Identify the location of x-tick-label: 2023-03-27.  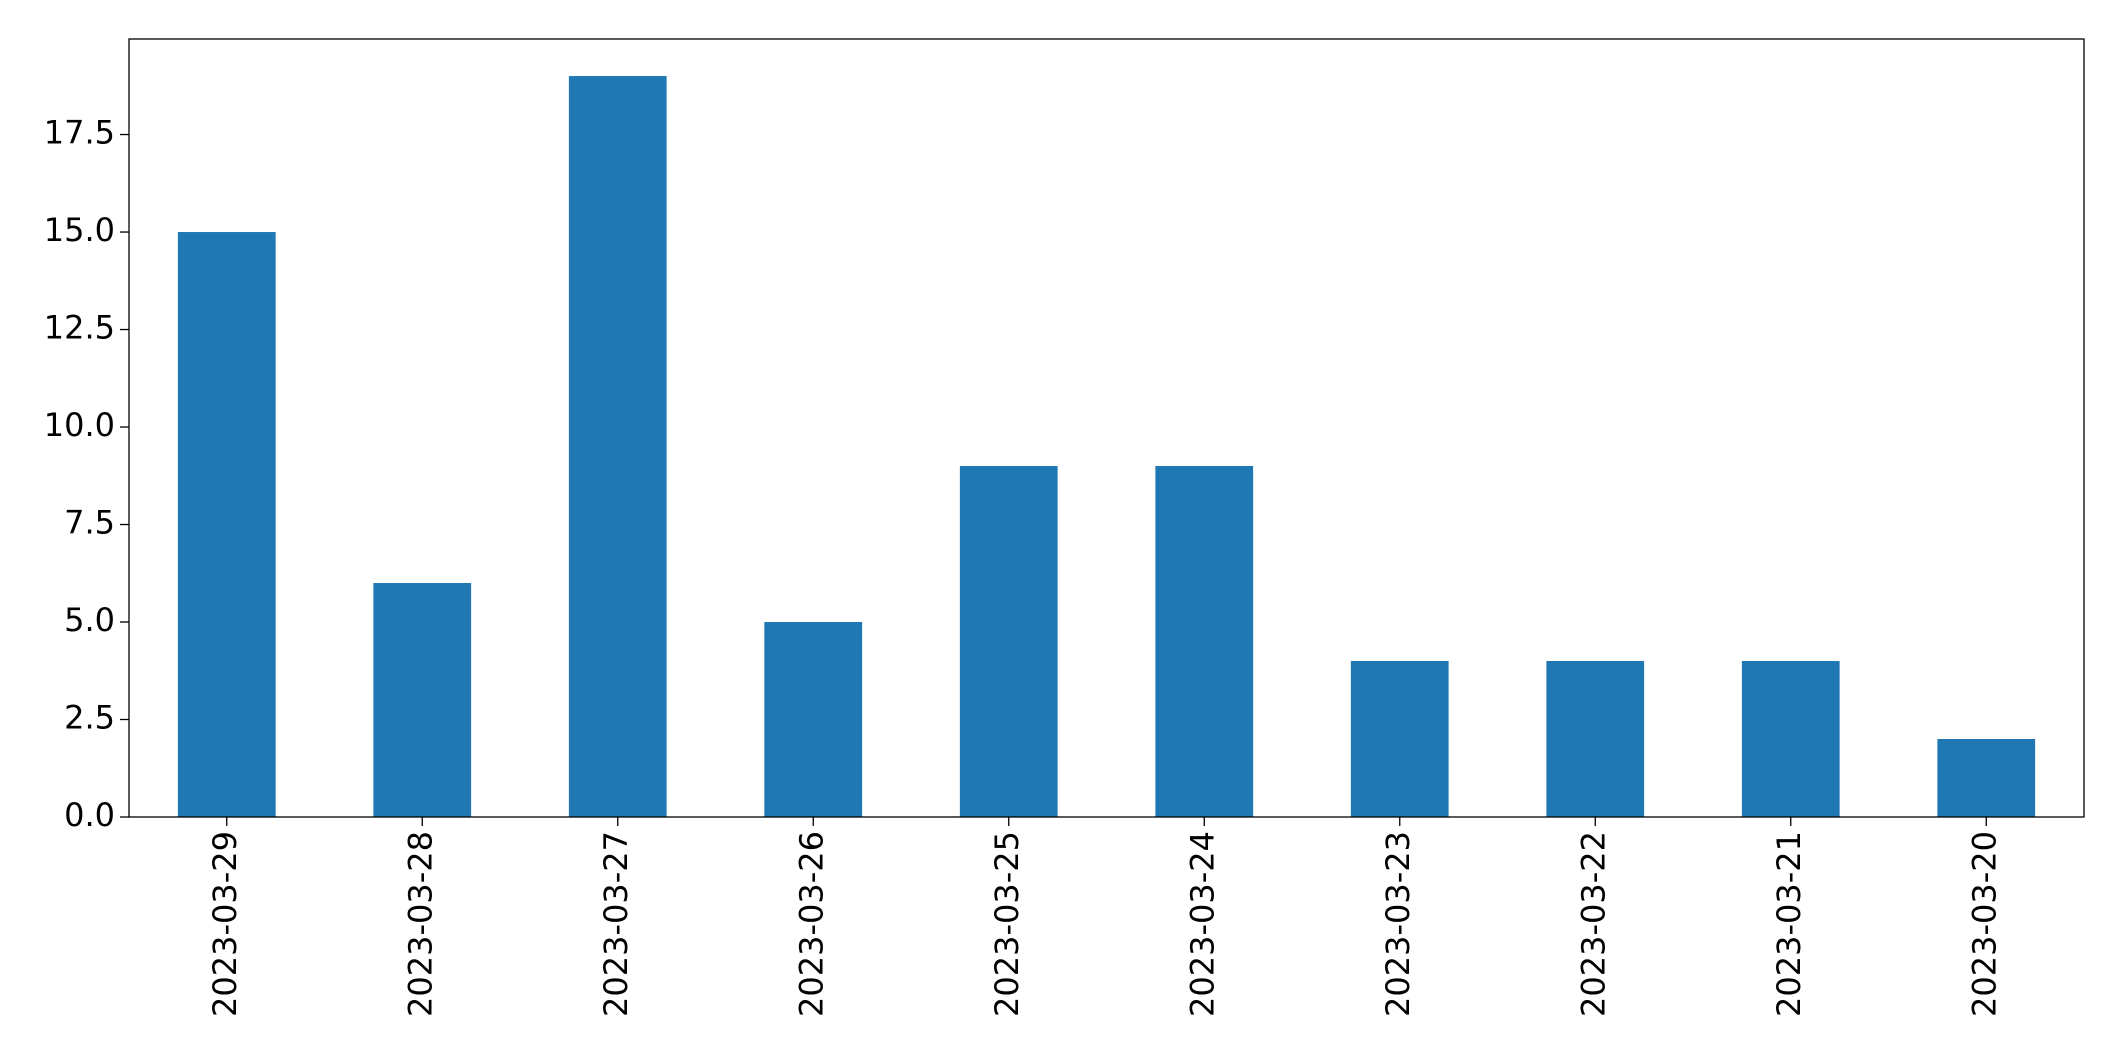
(616, 924).